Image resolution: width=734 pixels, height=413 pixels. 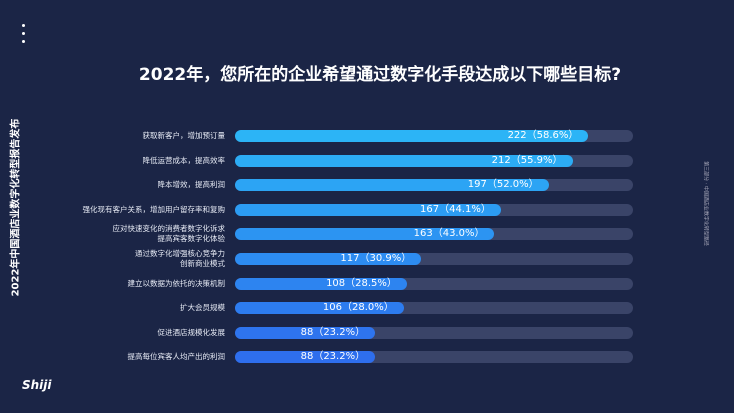 What do you see at coordinates (176, 357) in the screenshot?
I see `category-label: 提高每位宾客人均产出的利润` at bounding box center [176, 357].